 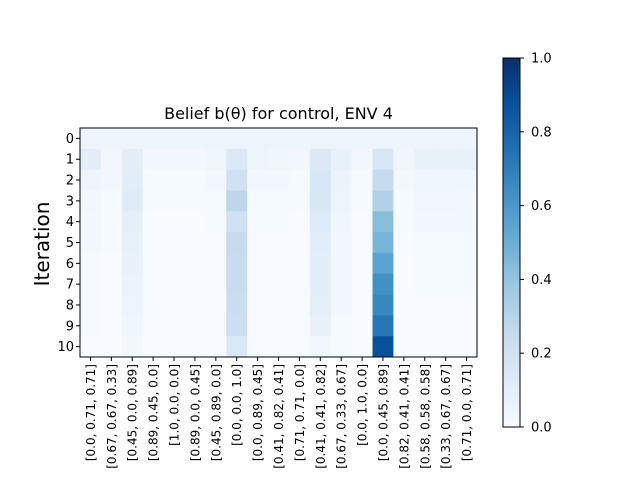 What do you see at coordinates (237, 405) in the screenshot?
I see `x-tick-label: [0.0, 0.0, 1.0]` at bounding box center [237, 405].